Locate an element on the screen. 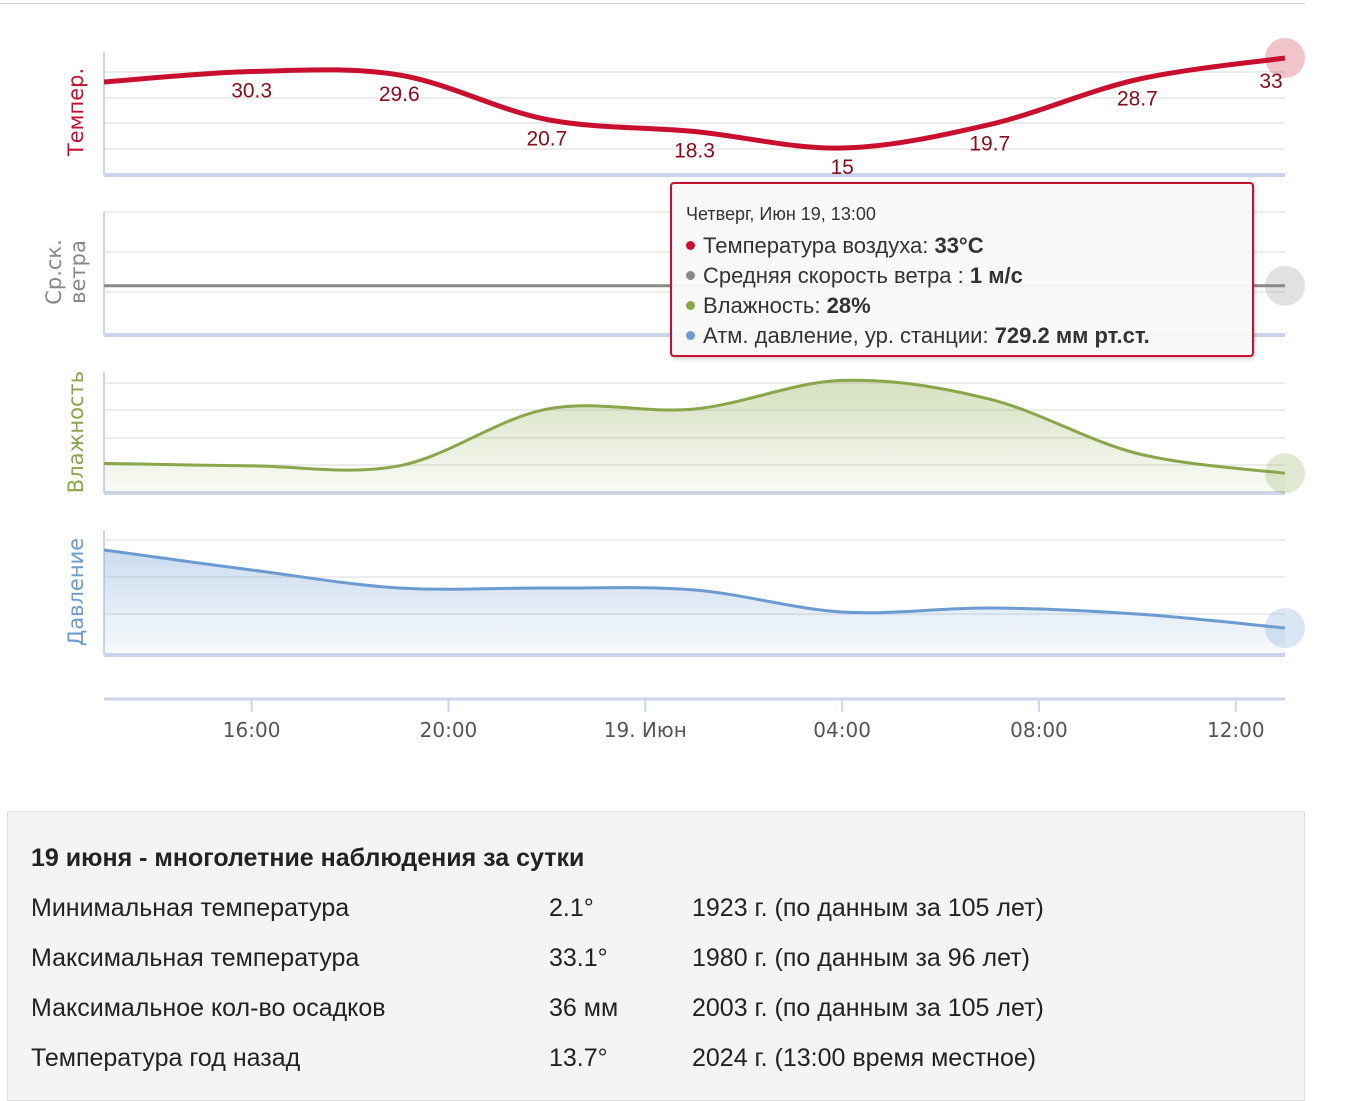  x-tick-label: 08:00 is located at coordinates (1039, 730).